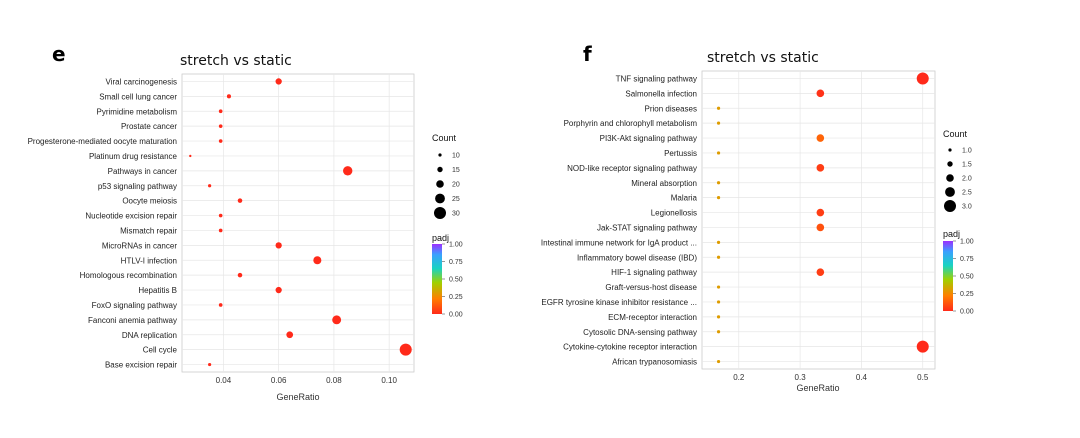 This screenshot has width=1080, height=438. I want to click on category-label: TNF signaling pathway, so click(656, 78).